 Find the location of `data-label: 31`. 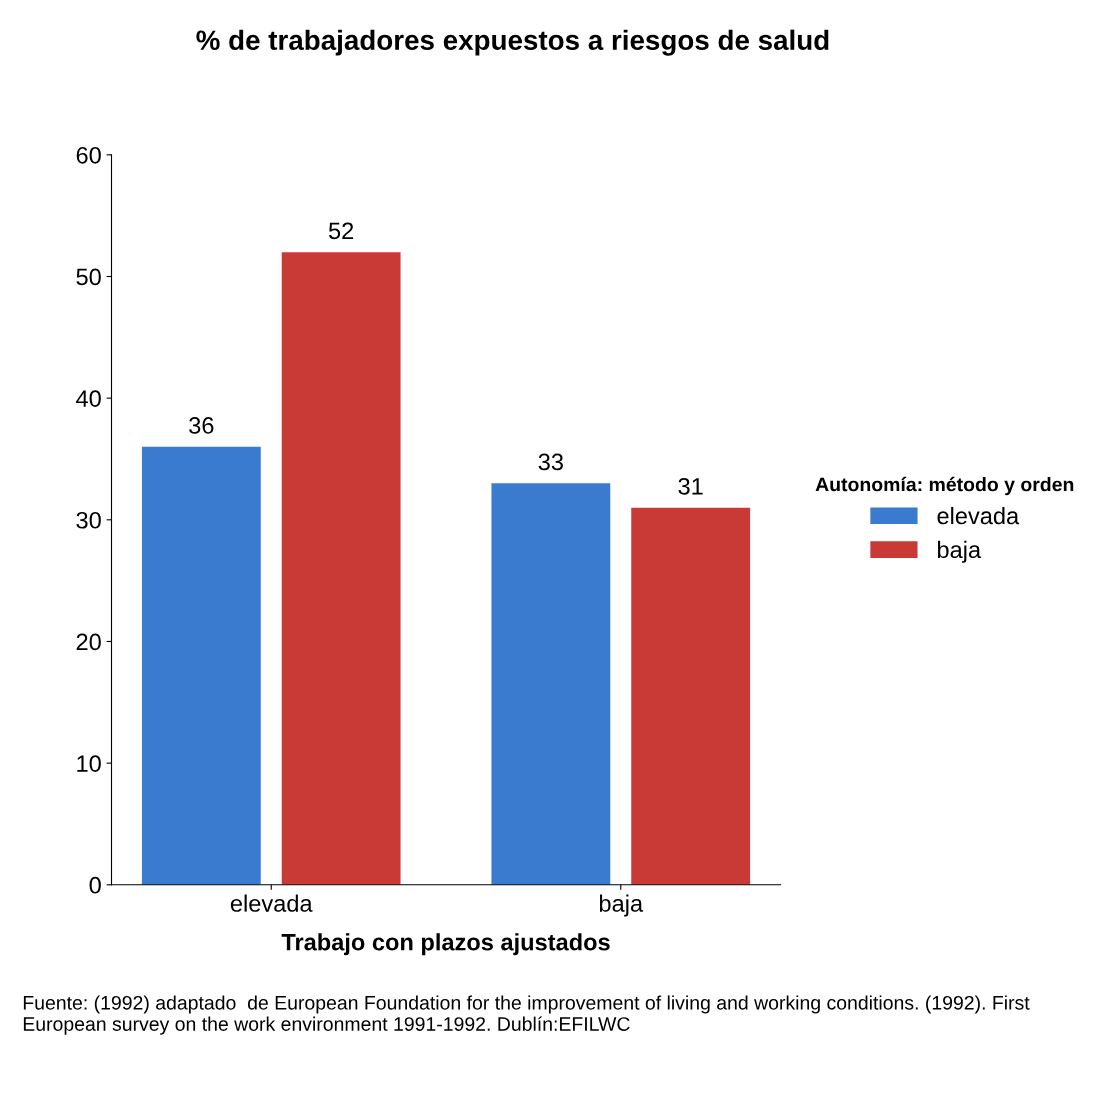

data-label: 31 is located at coordinates (690, 486).